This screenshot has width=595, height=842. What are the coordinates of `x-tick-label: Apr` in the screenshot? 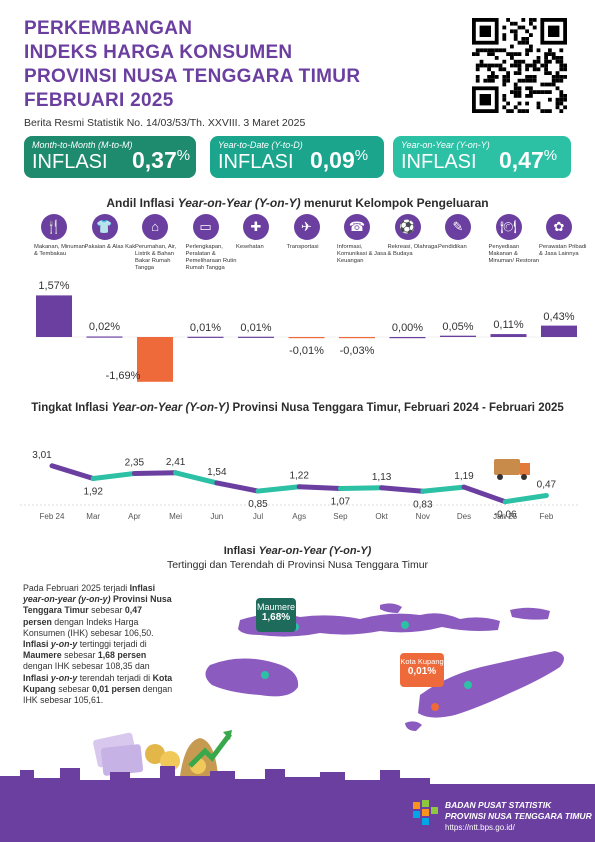 It's located at (134, 516).